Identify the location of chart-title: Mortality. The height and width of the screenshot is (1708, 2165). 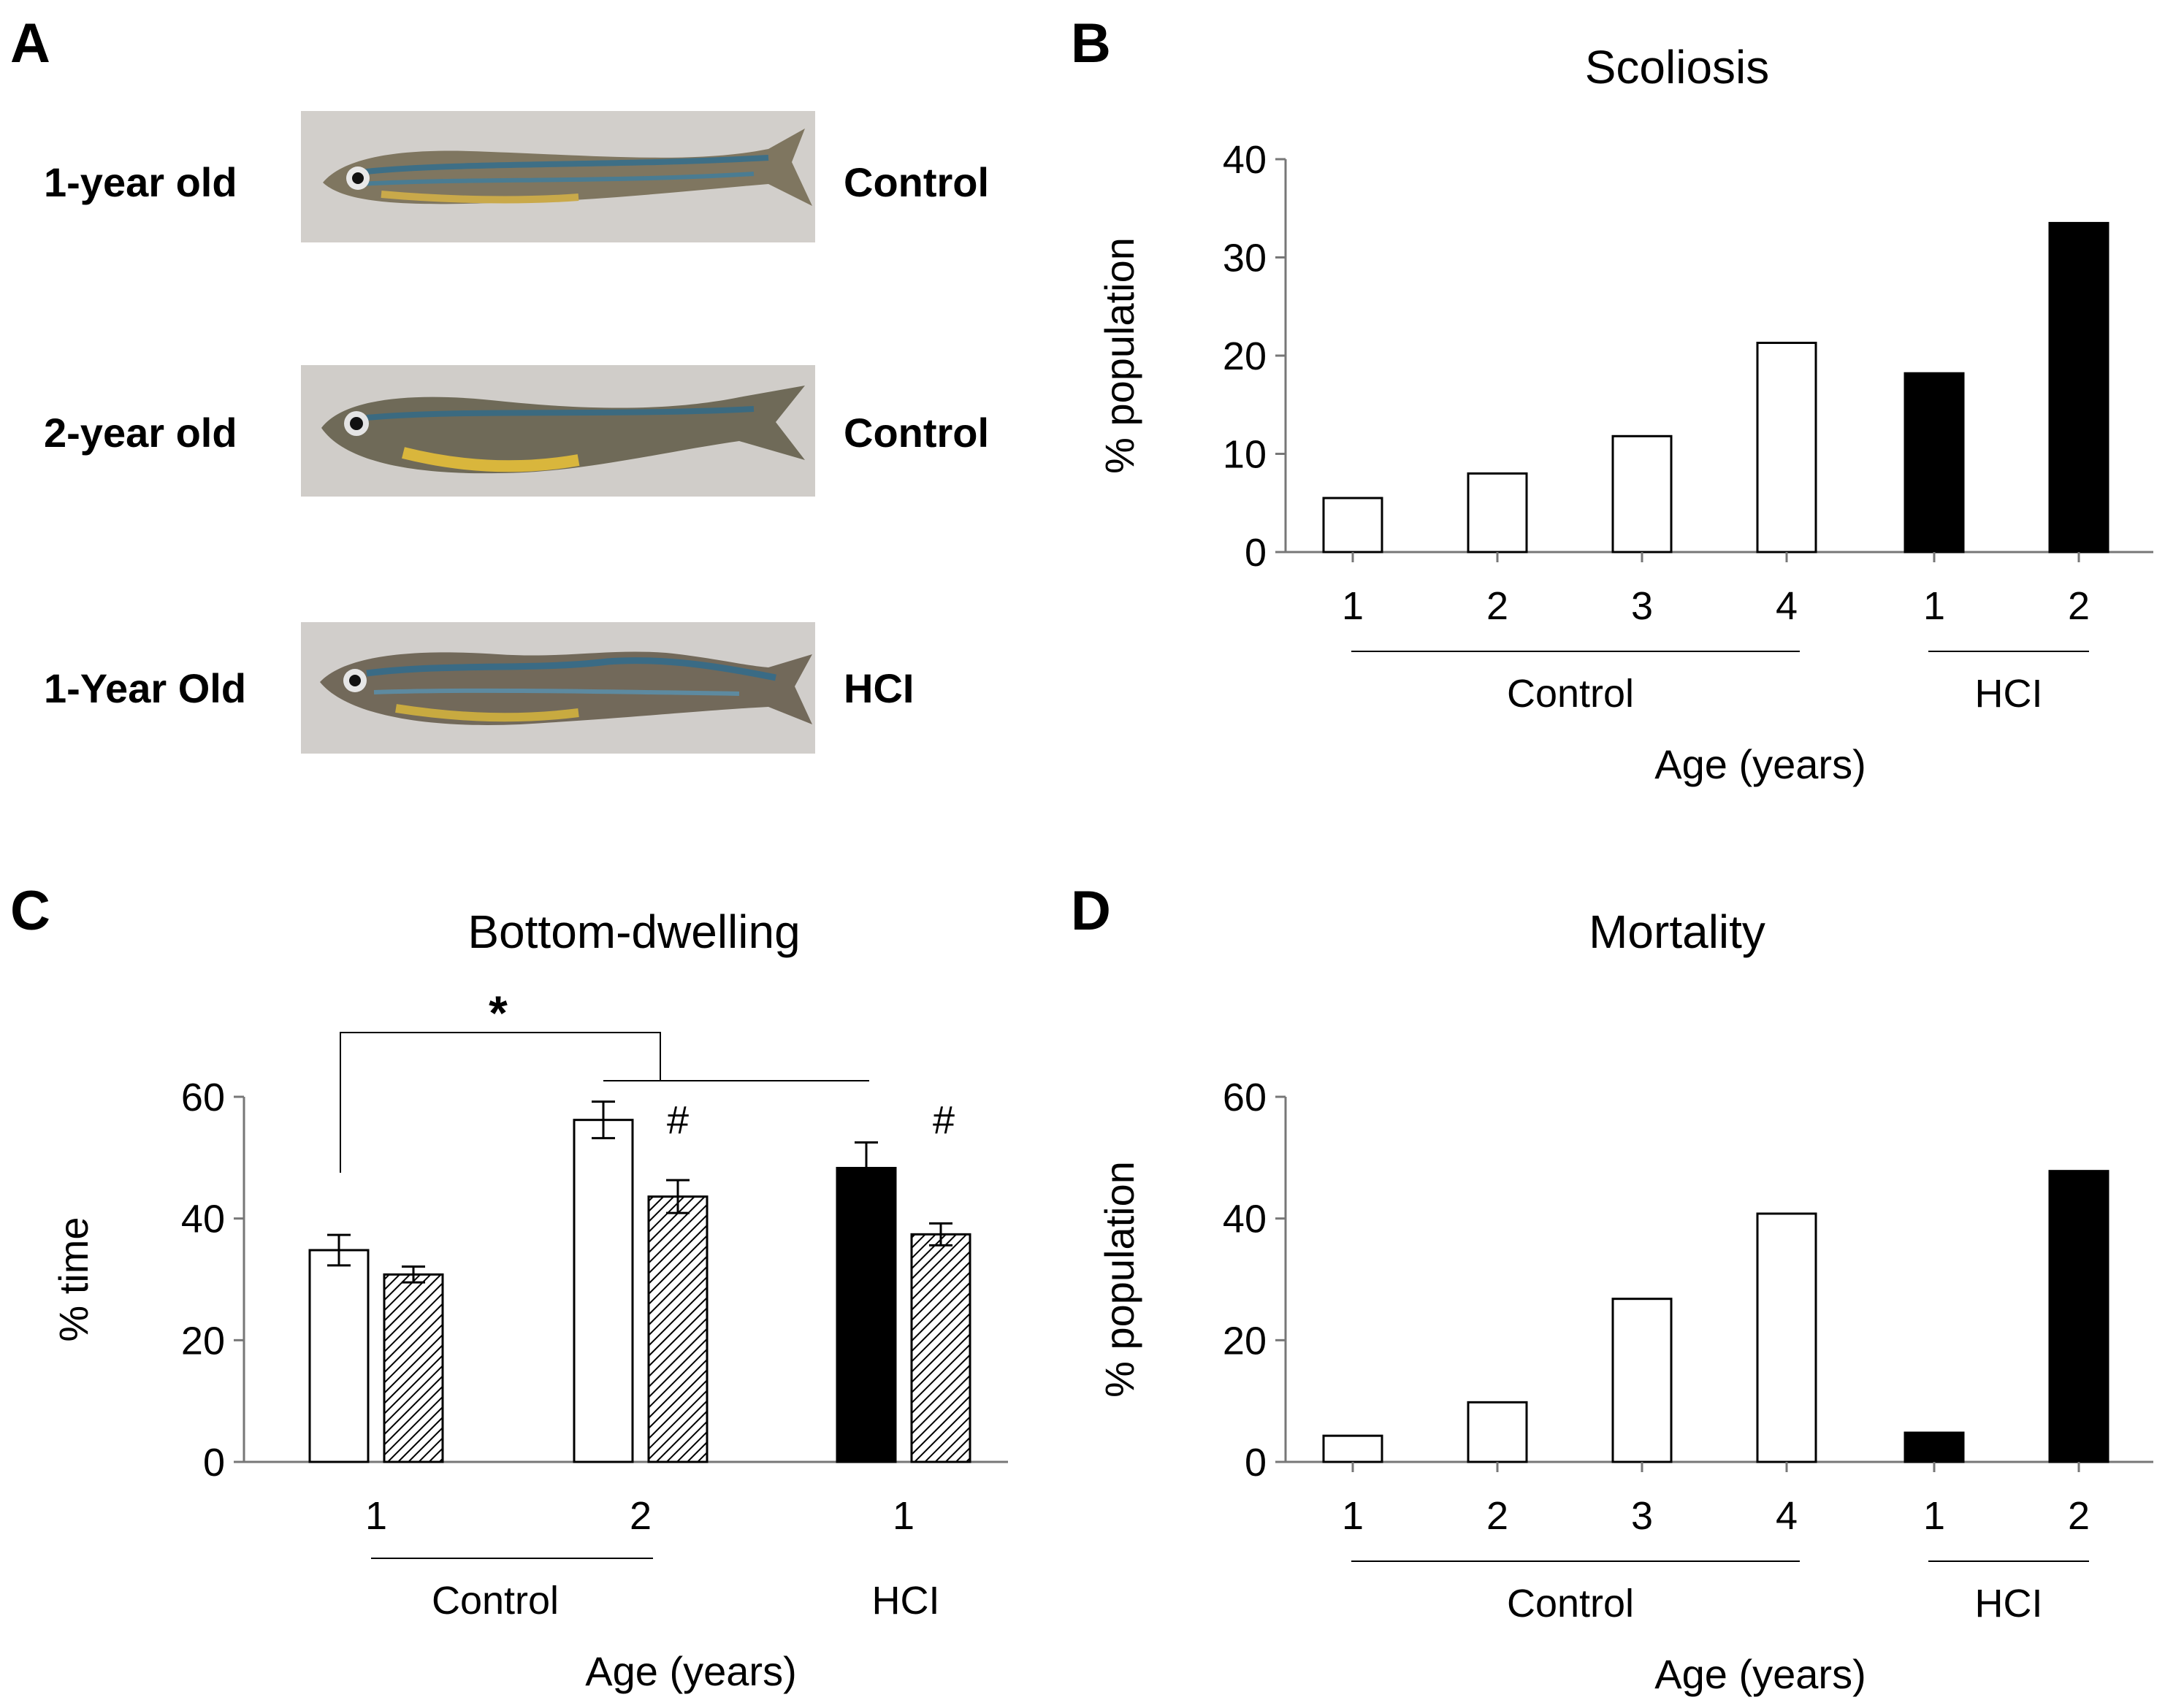
(1677, 931).